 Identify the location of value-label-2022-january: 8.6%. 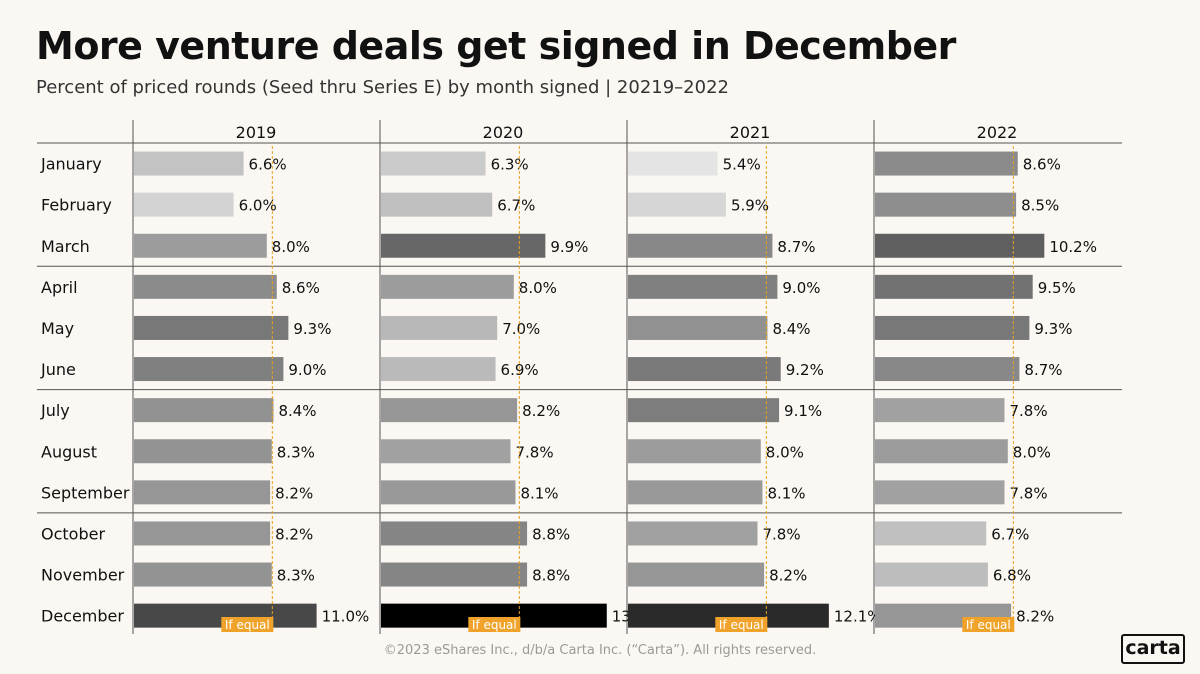
(1042, 165).